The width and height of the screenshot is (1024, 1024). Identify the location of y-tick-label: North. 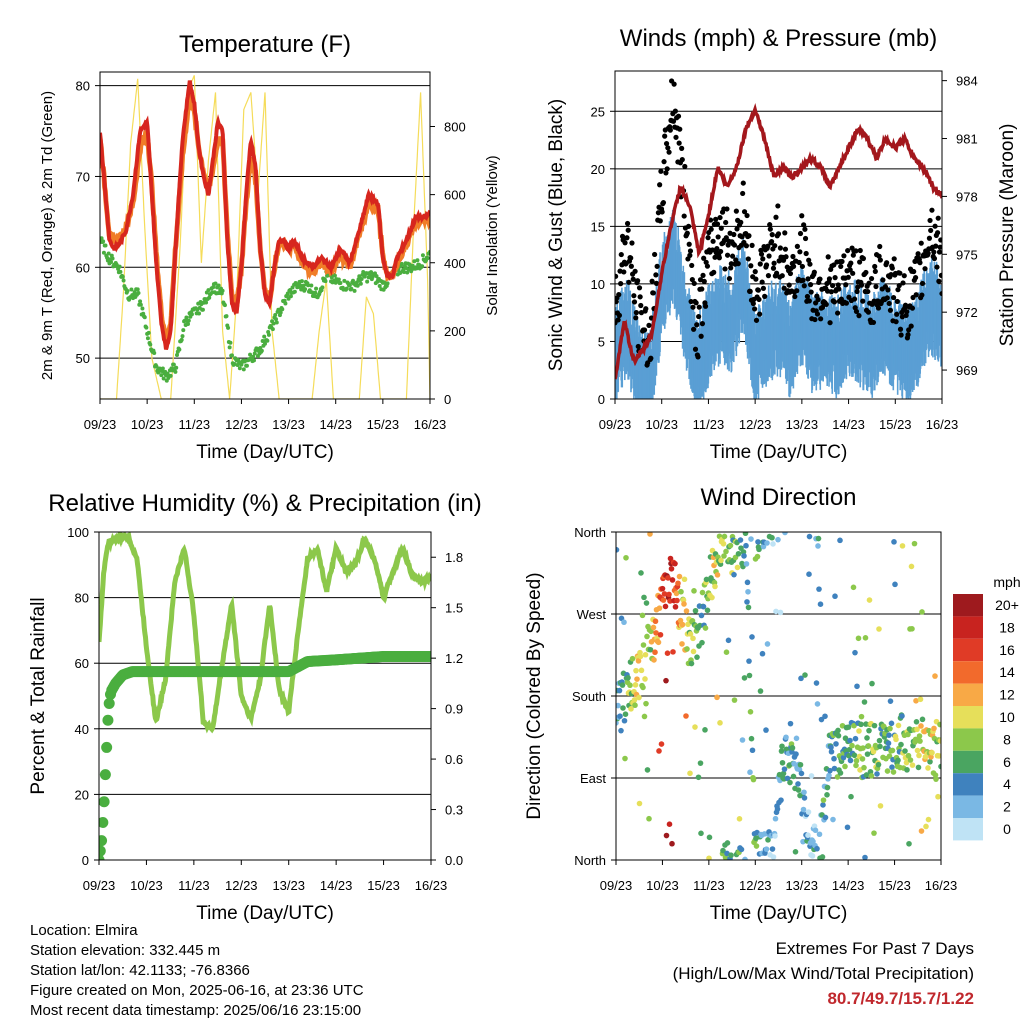
(590, 532).